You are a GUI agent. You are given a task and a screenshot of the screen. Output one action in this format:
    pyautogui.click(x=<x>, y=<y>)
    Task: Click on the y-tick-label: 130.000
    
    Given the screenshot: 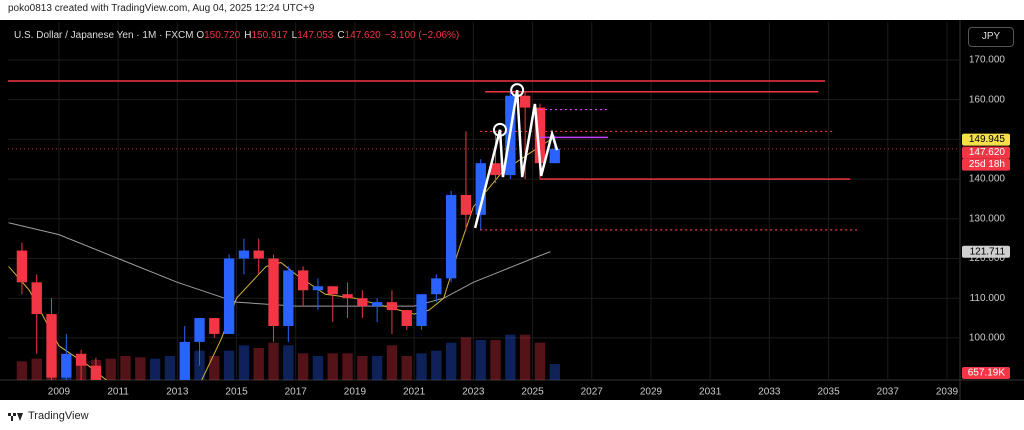 What is the action you would take?
    pyautogui.click(x=987, y=218)
    